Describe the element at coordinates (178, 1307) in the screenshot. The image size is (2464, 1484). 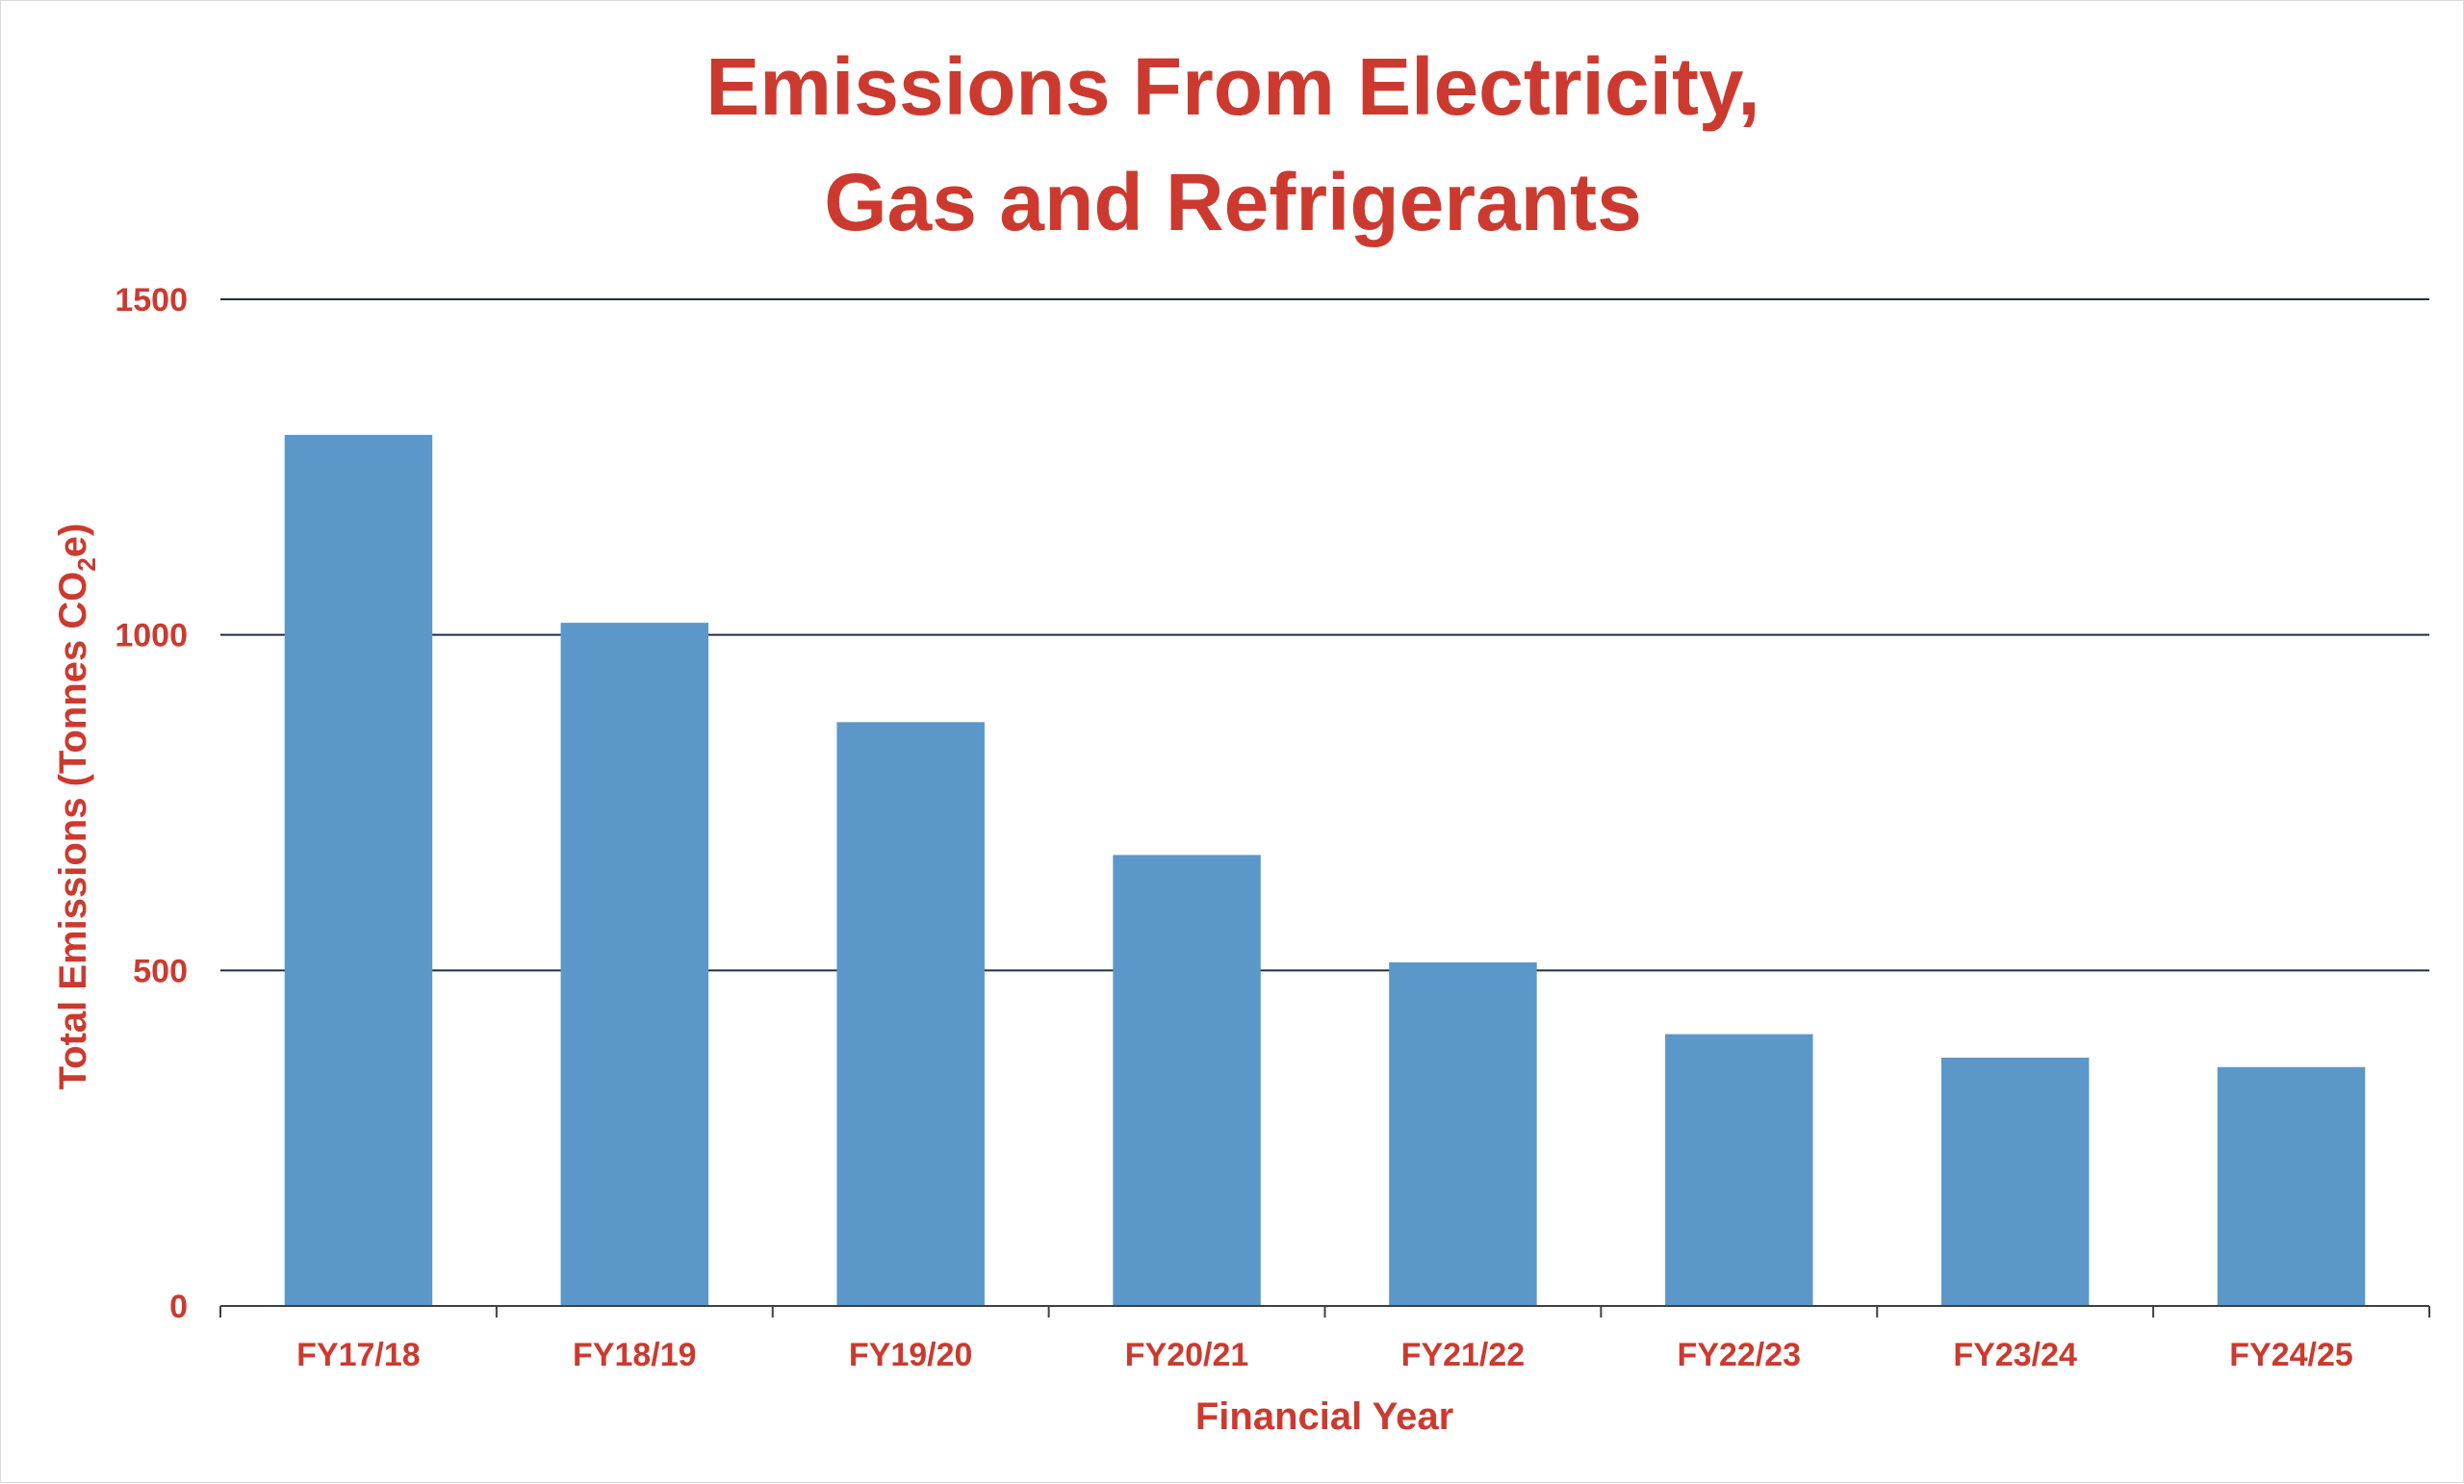
I see `y-tick-label-0: 0` at that location.